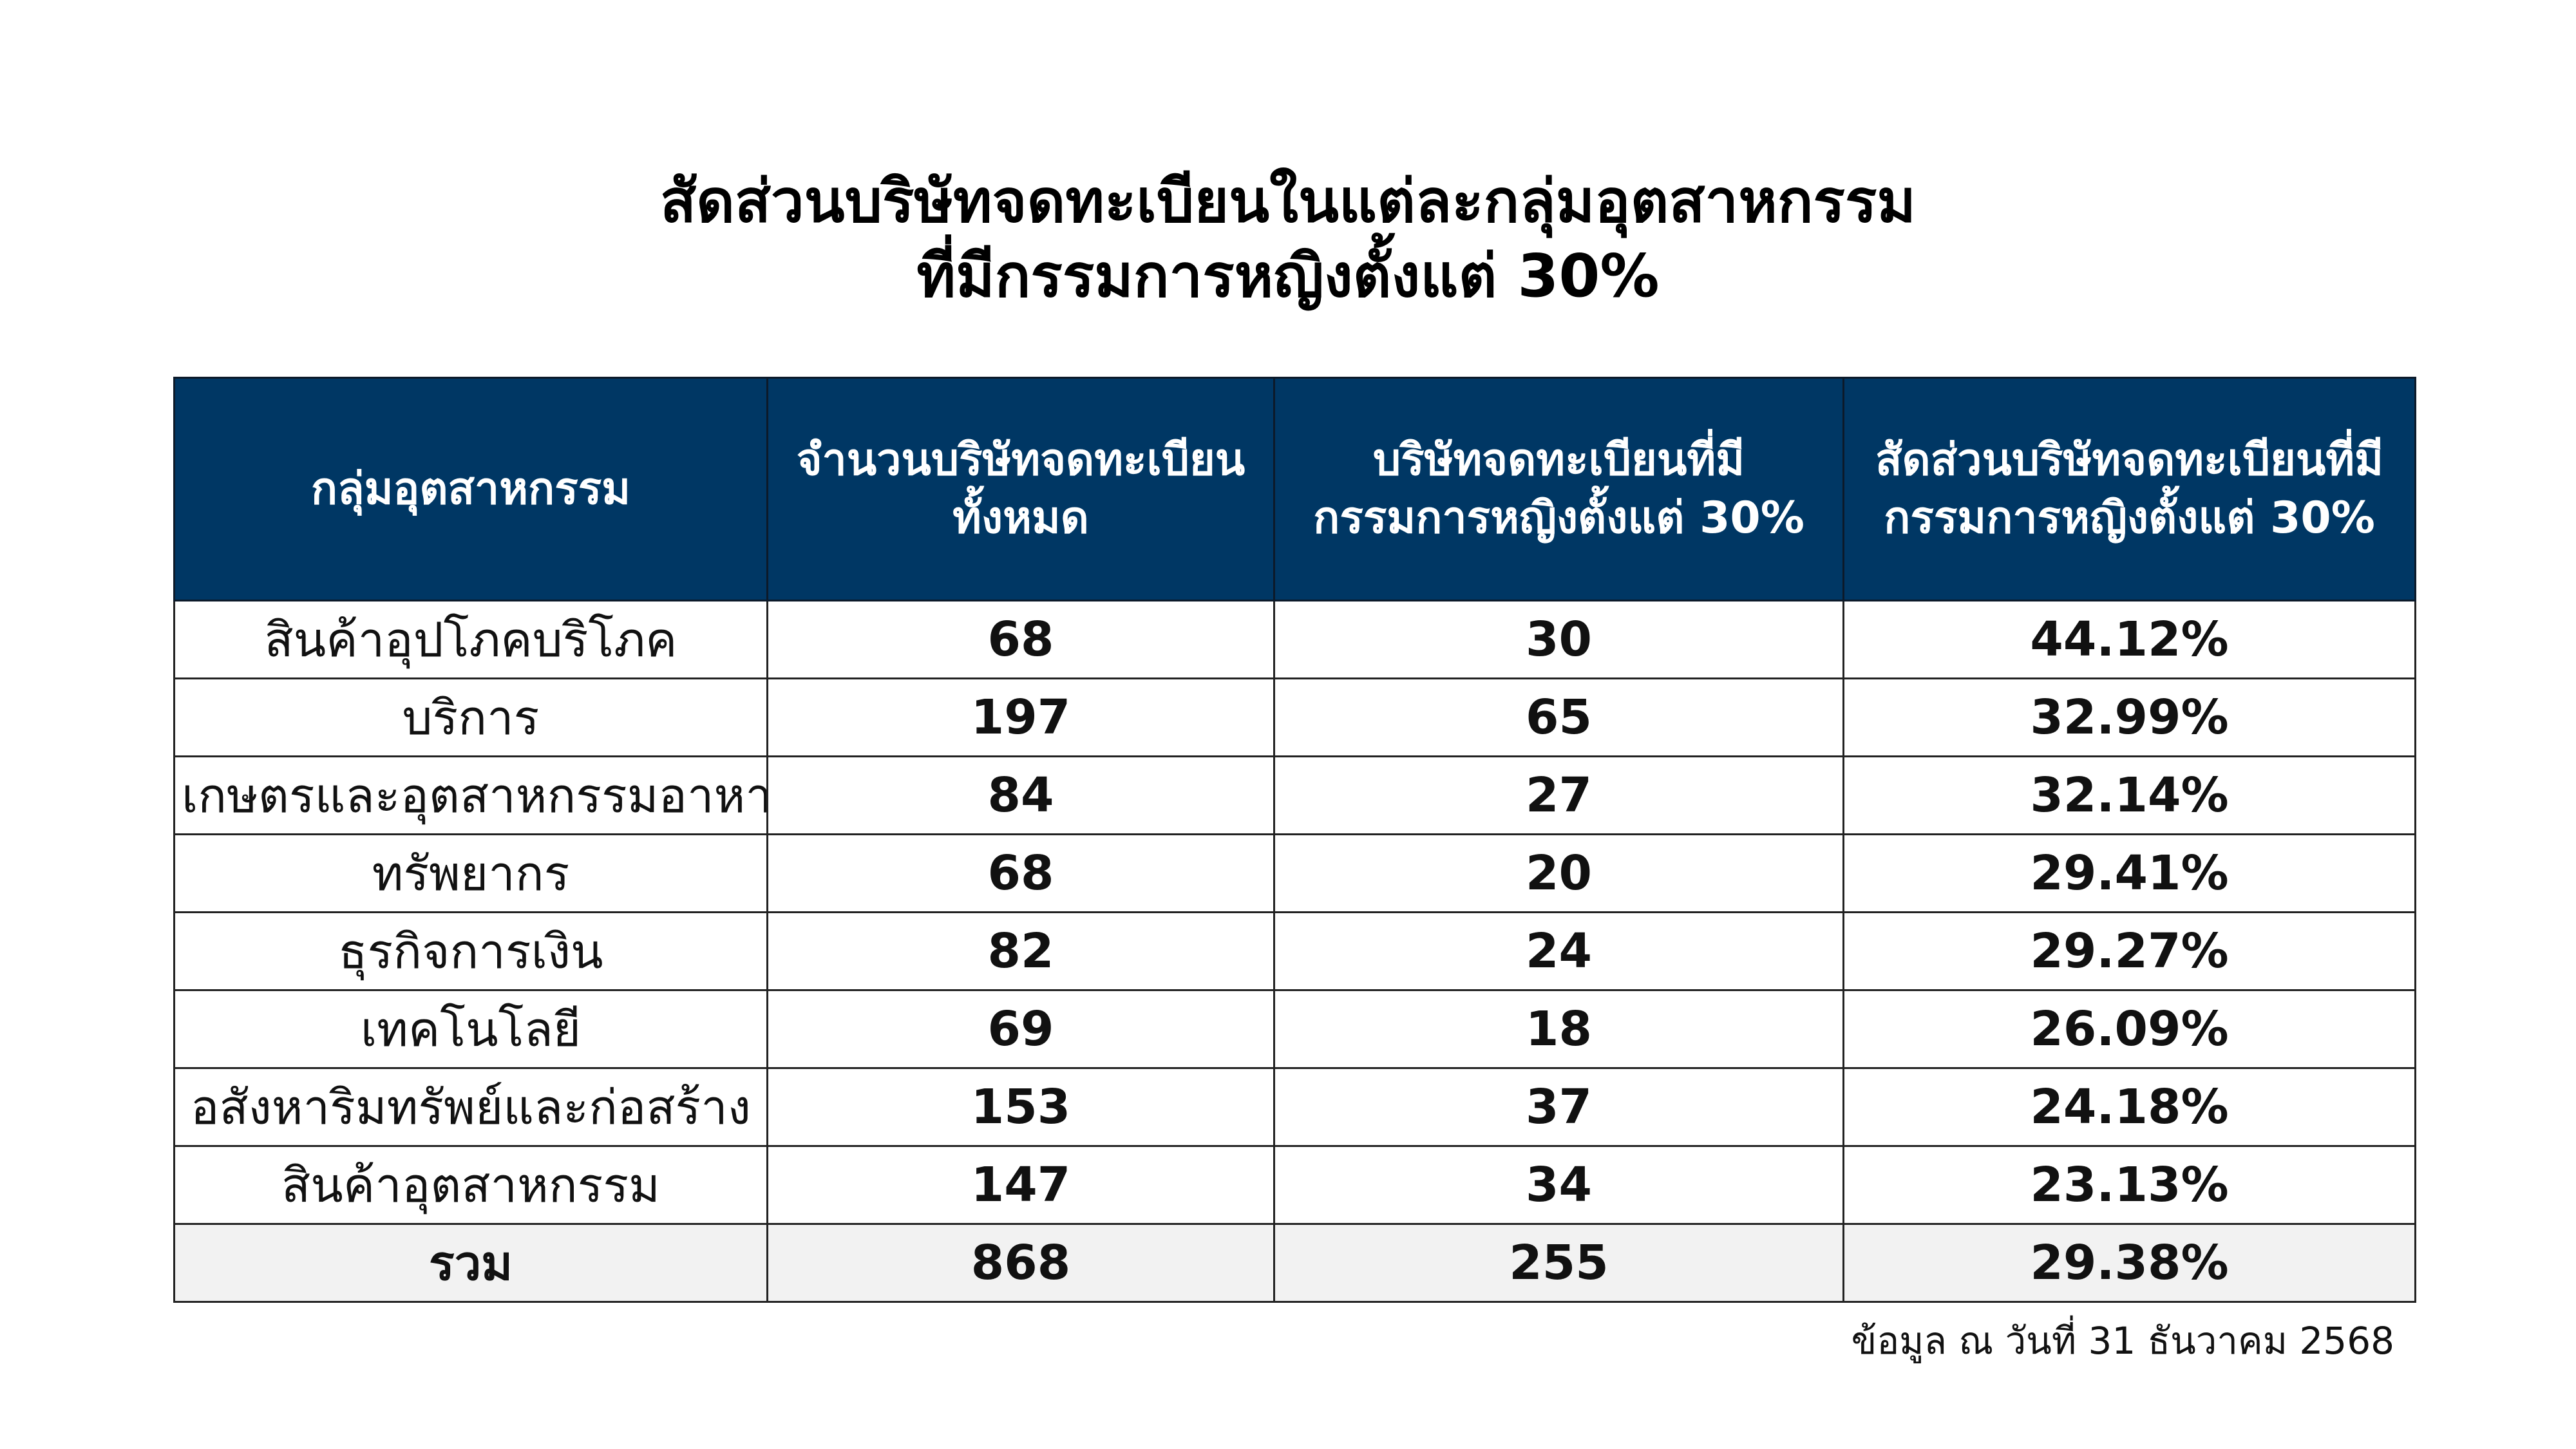  I want to click on table-row: ทรัพยากร 68 20 29.41%, so click(1294, 873).